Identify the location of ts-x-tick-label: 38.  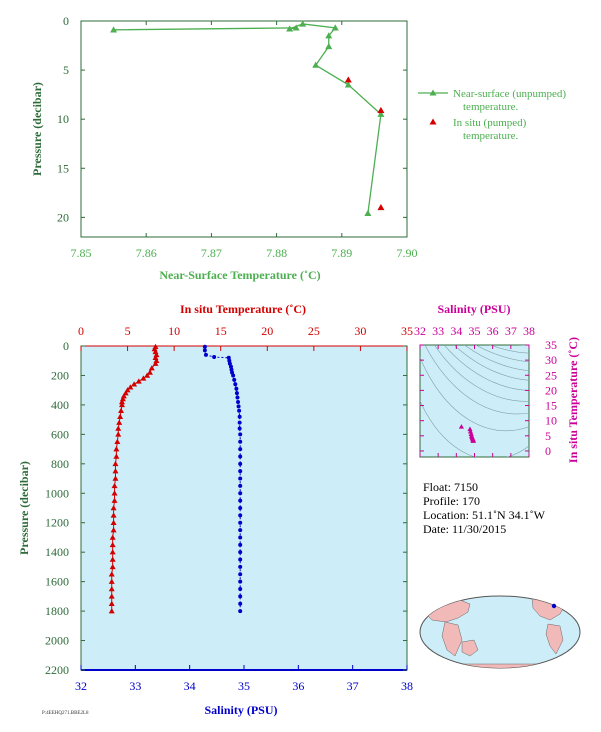
(529, 331).